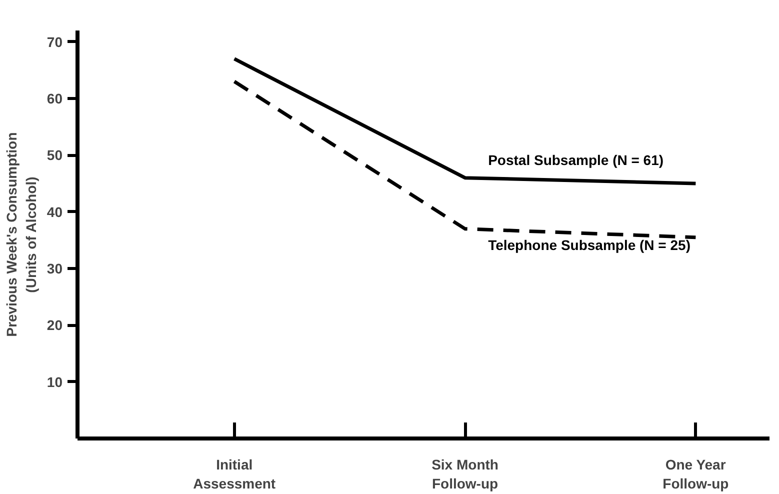 This screenshot has width=779, height=494. What do you see at coordinates (54, 42) in the screenshot?
I see `y-tick-label: 70` at bounding box center [54, 42].